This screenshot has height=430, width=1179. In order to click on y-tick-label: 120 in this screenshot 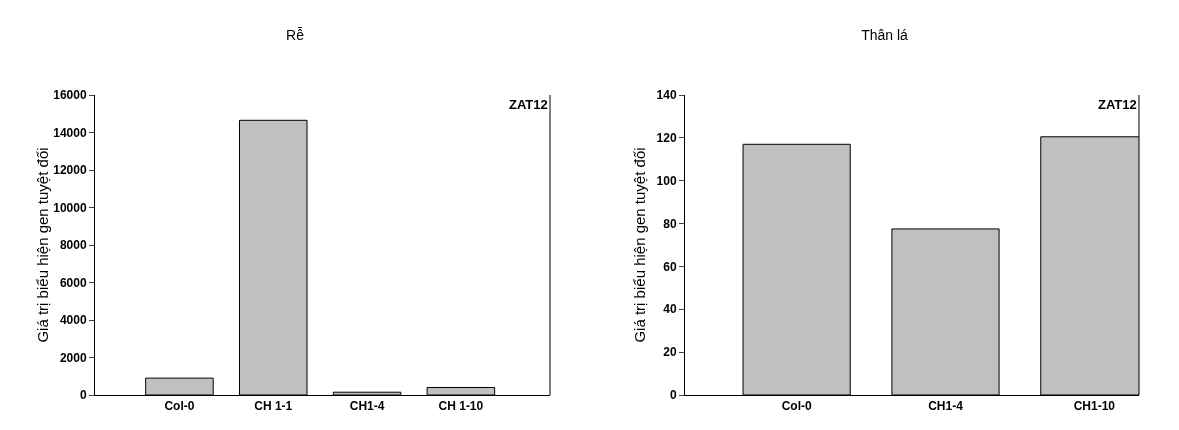, I will do `click(666, 138)`.